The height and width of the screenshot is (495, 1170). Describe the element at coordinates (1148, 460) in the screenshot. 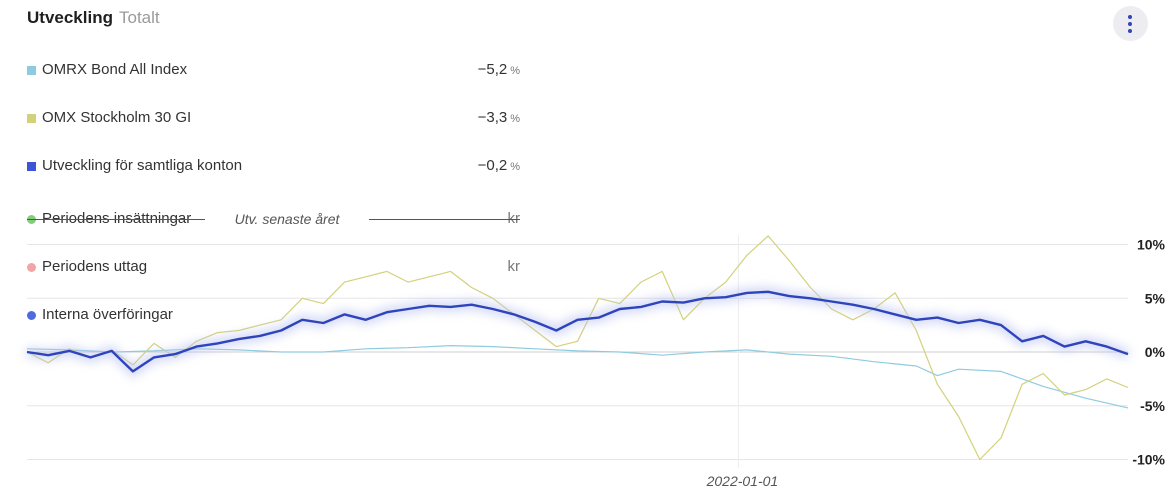

I see `y-tick-label: -10%` at that location.